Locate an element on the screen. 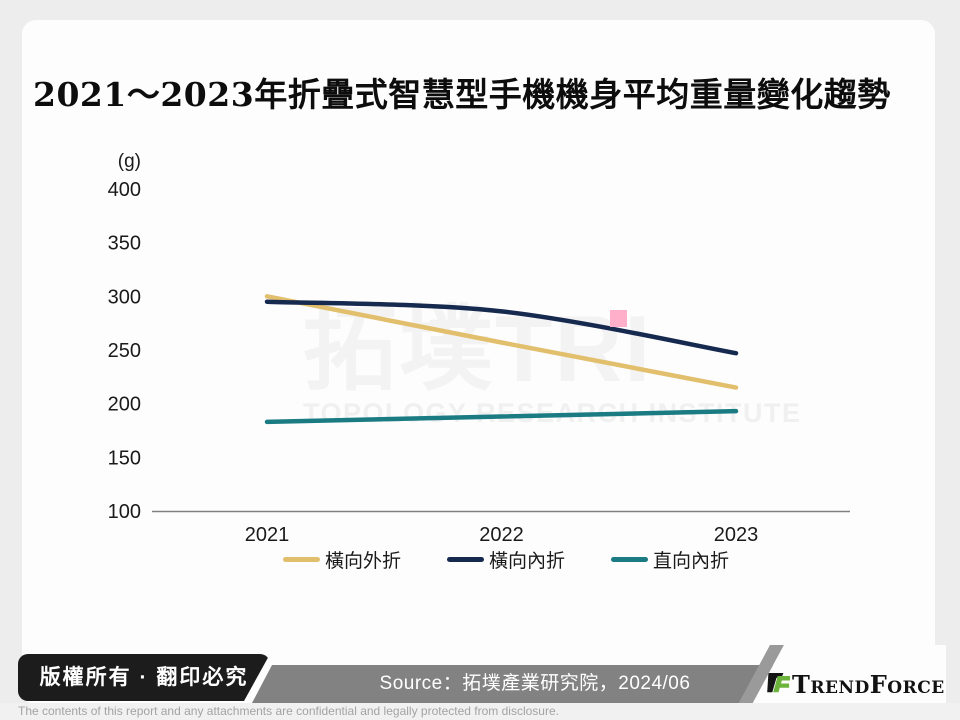 The image size is (960, 720). copyright-text: 版權所有 · 翻印必究 is located at coordinates (144, 677).